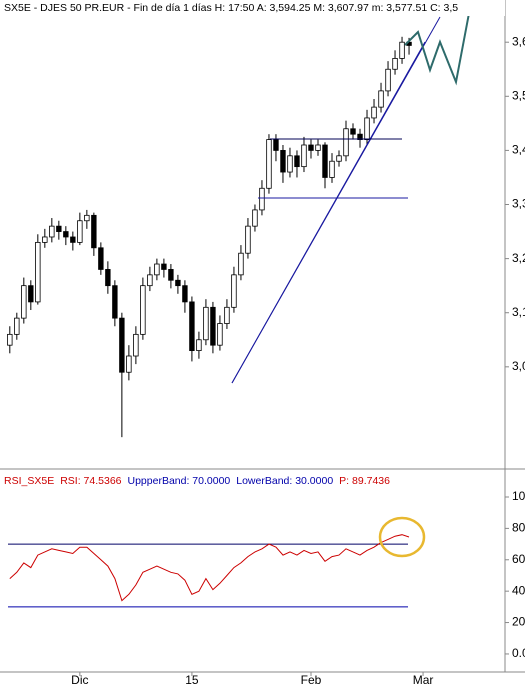 The image size is (525, 687). I want to click on legend-entry: P: 89.7436, so click(364, 481).